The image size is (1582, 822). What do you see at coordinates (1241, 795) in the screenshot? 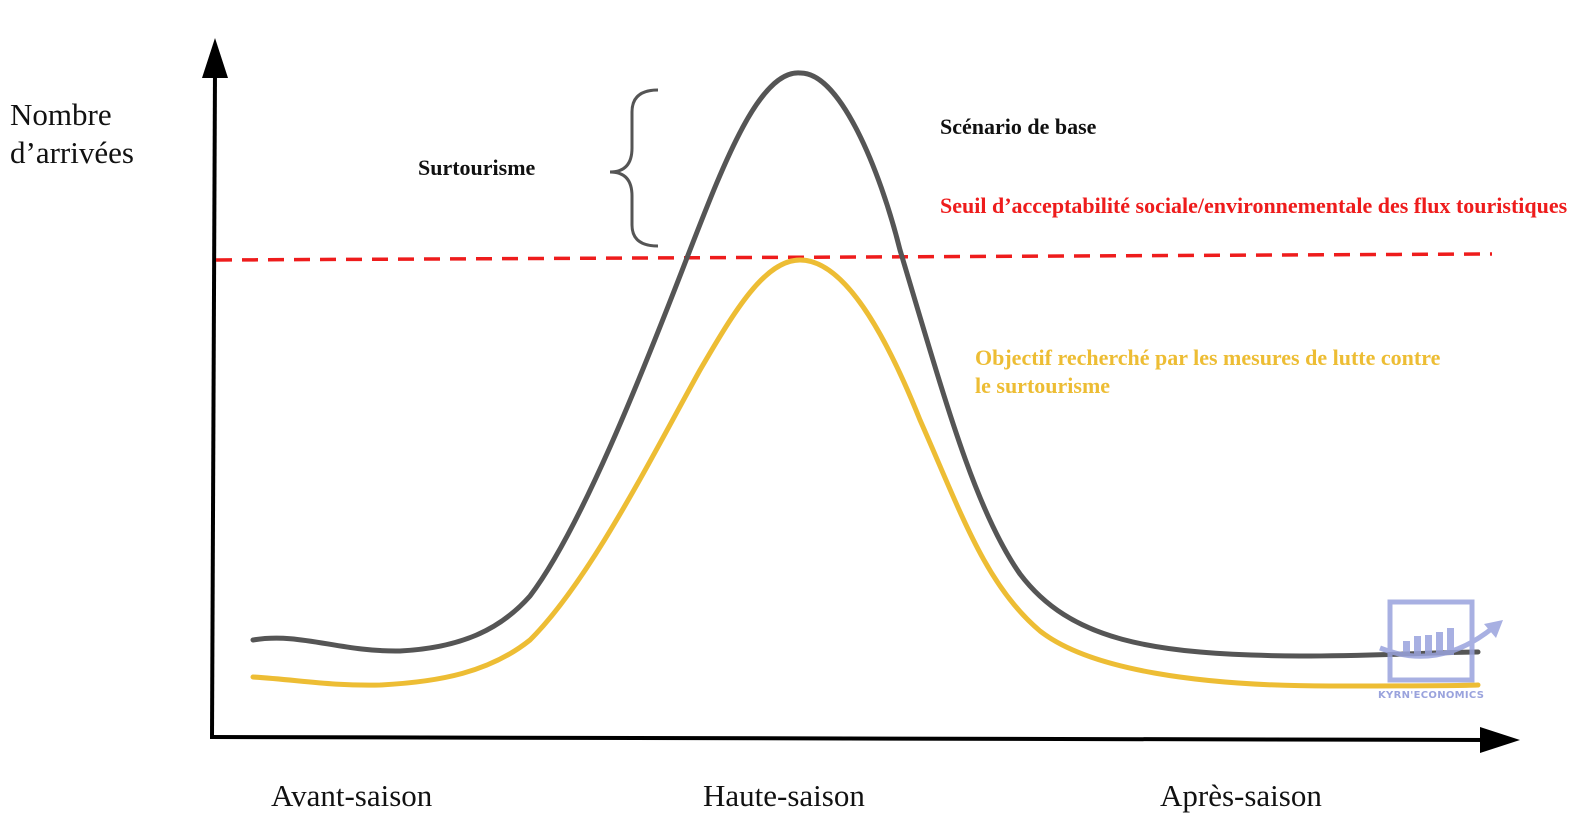
I see `x-label-apres-saison: Après-saison` at bounding box center [1241, 795].